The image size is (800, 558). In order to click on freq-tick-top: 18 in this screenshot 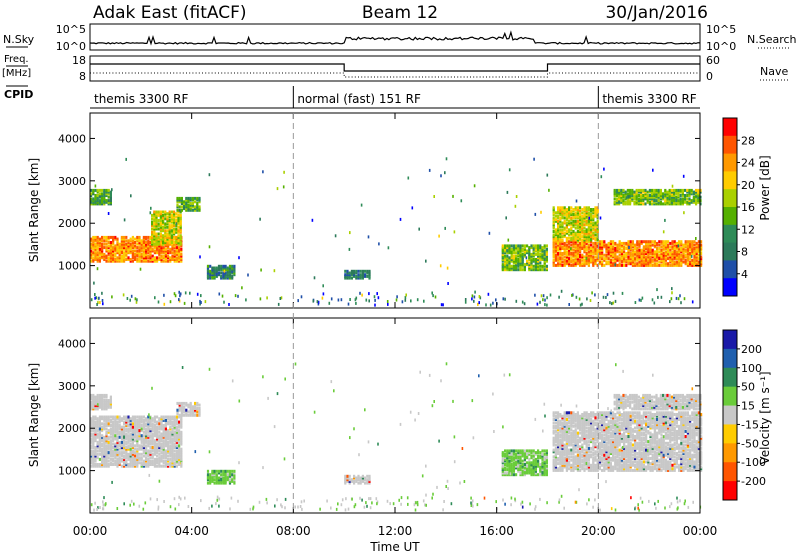, I will do `click(79, 60)`.